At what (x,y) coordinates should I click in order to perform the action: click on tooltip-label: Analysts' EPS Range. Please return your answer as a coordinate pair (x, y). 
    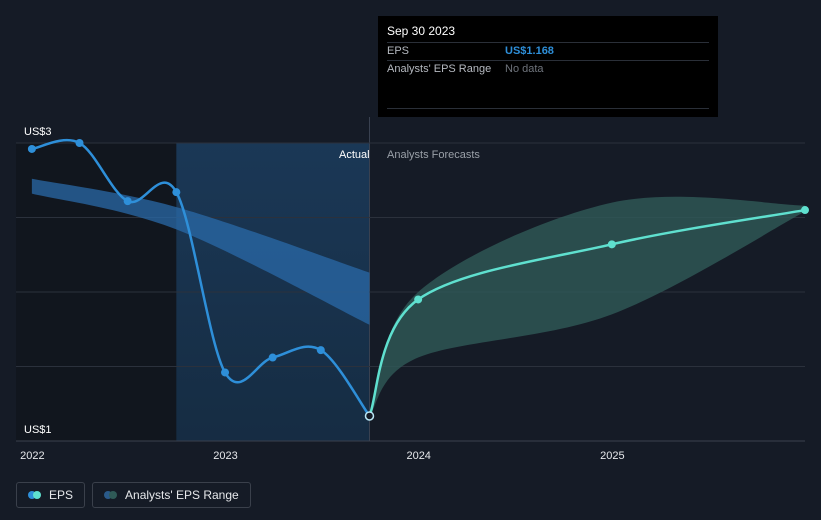
    Looking at the image, I should click on (439, 69).